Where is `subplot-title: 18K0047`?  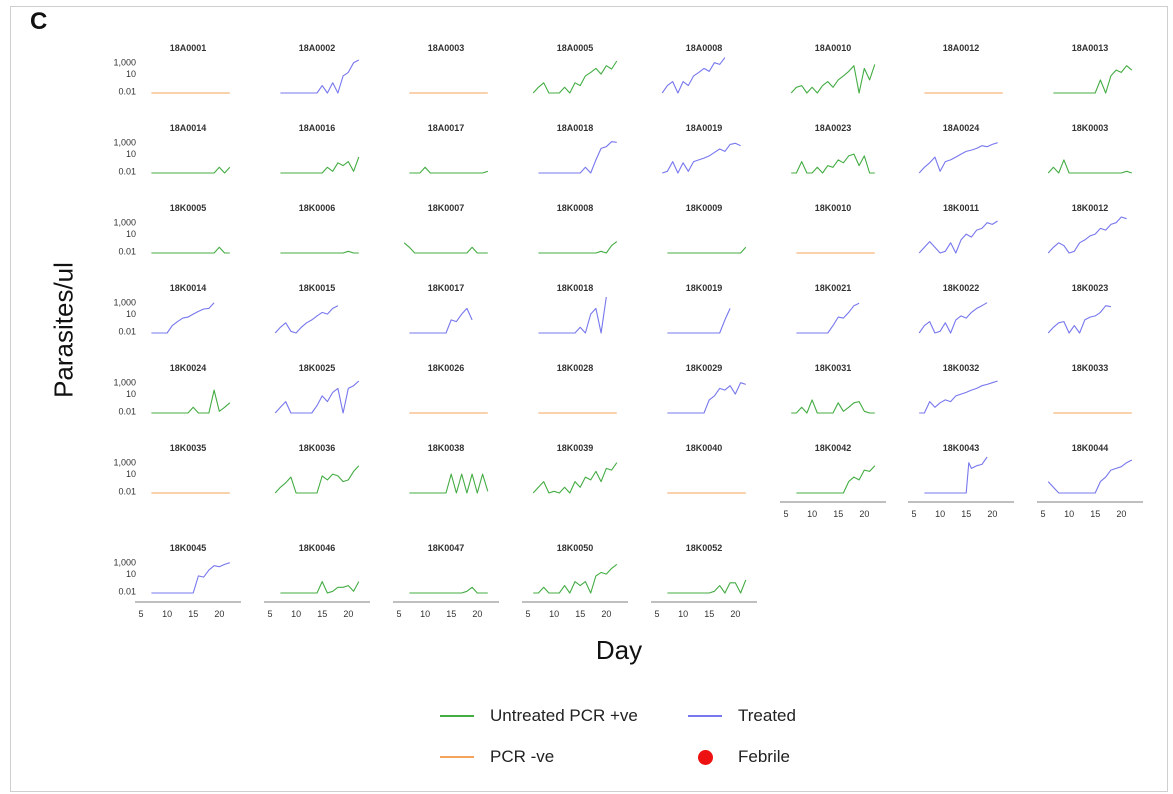 subplot-title: 18K0047 is located at coordinates (446, 548).